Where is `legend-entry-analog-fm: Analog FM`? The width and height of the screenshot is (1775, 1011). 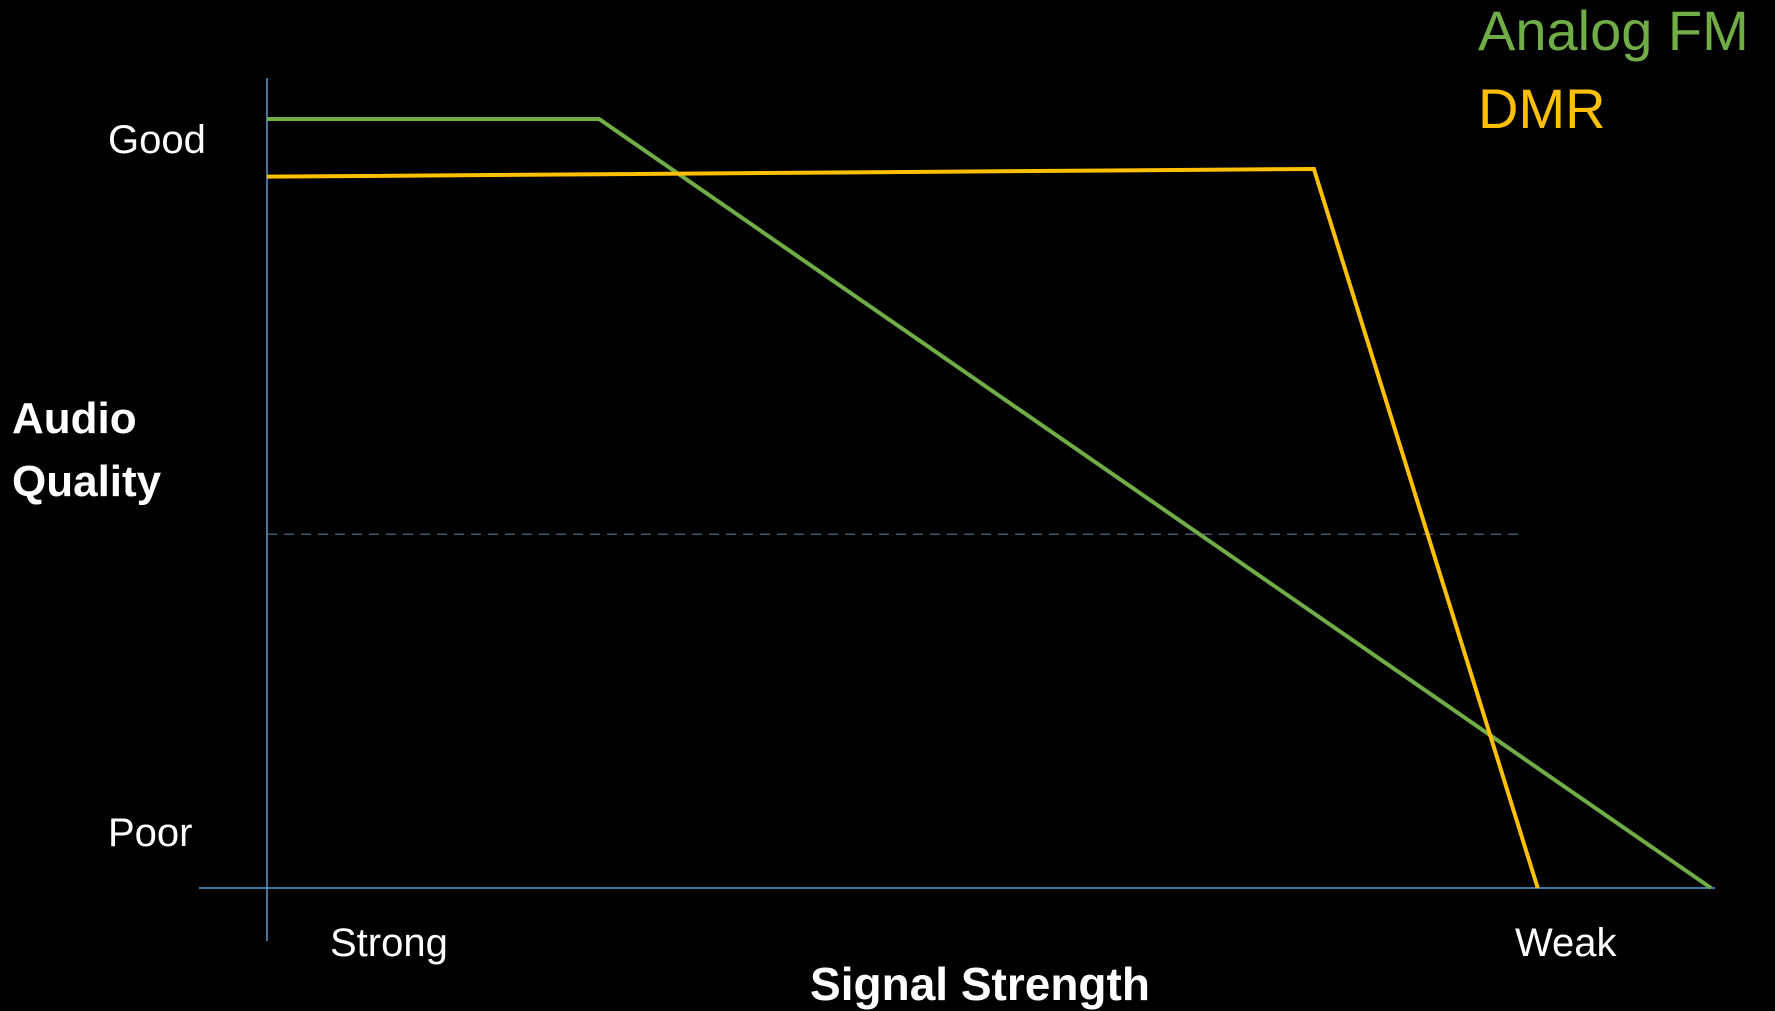 legend-entry-analog-fm: Analog FM is located at coordinates (1613, 31).